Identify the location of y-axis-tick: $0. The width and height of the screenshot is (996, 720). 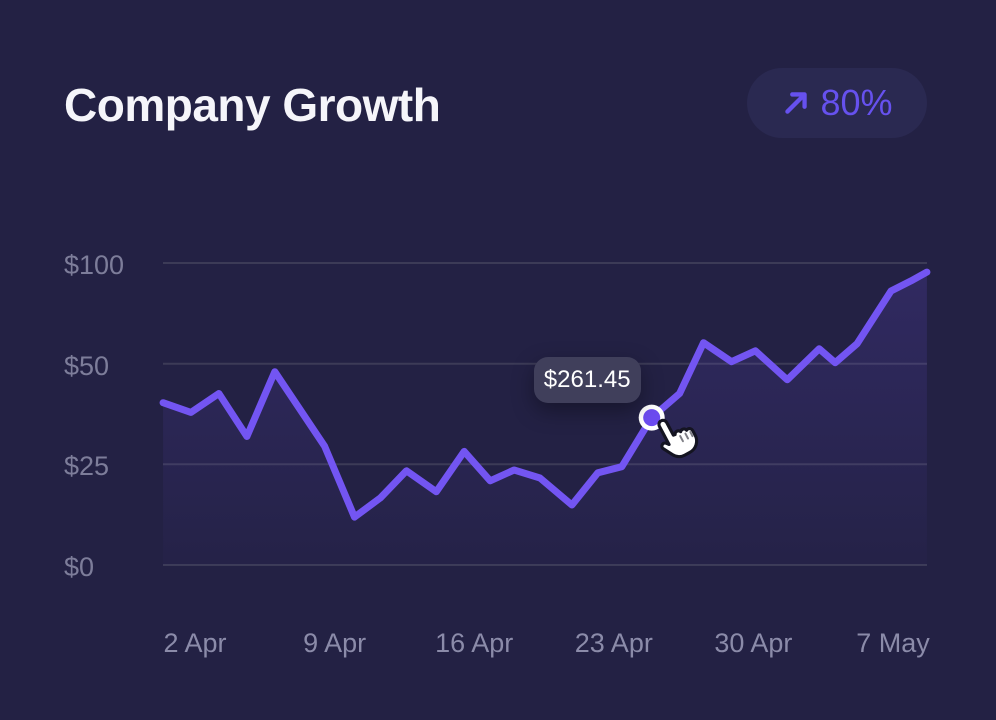
(79, 567).